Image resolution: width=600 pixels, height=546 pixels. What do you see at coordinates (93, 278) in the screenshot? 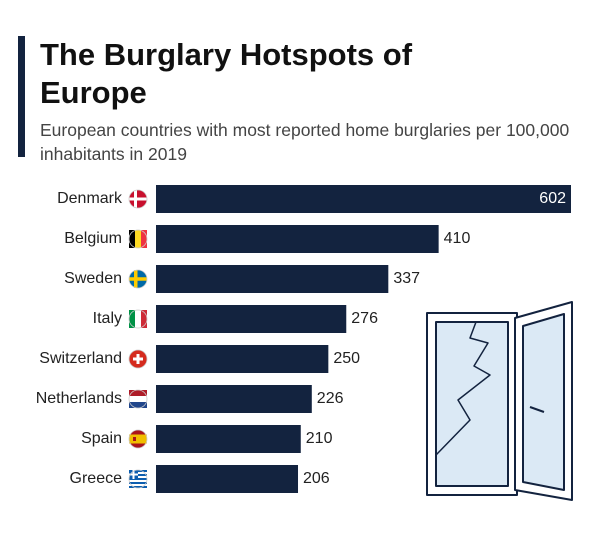
I see `category-label: Sweden` at bounding box center [93, 278].